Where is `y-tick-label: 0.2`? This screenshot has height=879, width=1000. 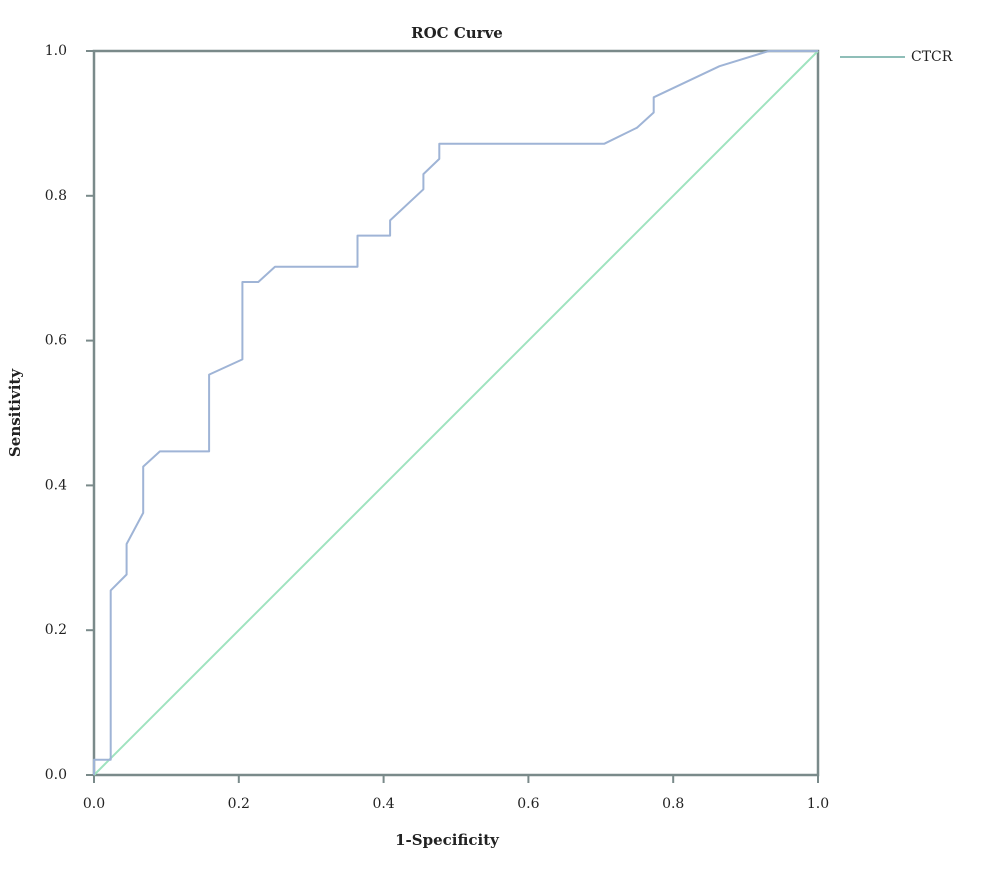
y-tick-label: 0.2 is located at coordinates (56, 630).